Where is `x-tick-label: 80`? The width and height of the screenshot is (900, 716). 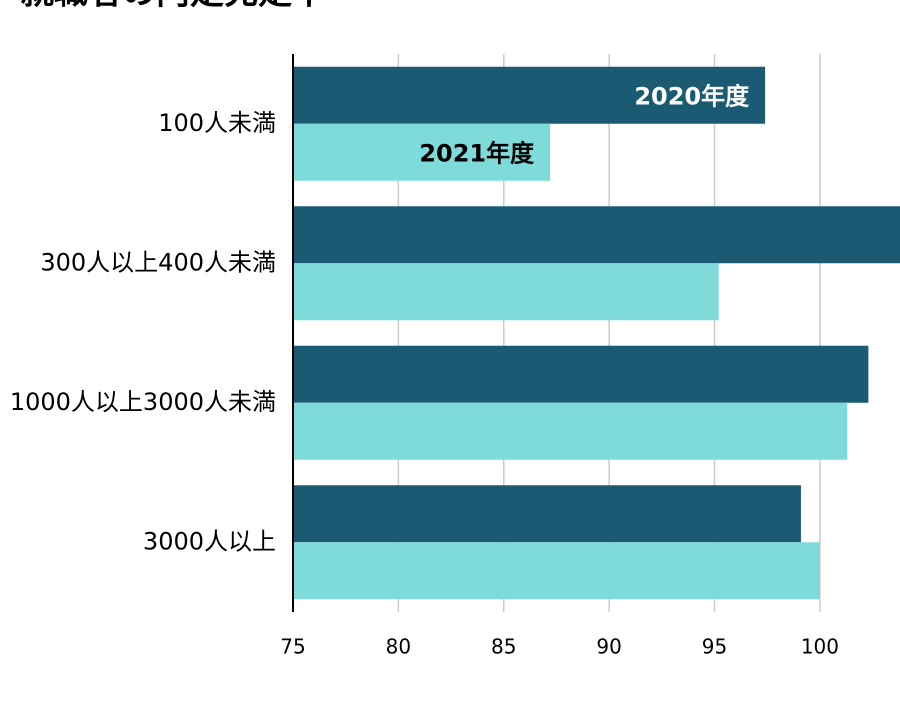 x-tick-label: 80 is located at coordinates (398, 647).